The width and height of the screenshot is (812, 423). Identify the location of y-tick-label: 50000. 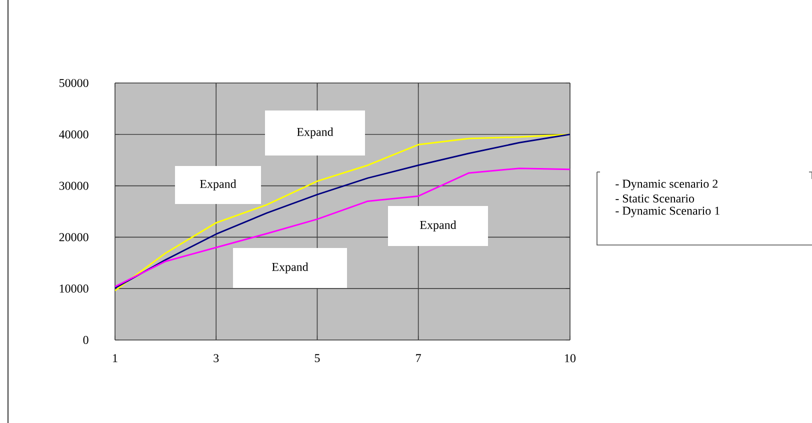
(74, 83).